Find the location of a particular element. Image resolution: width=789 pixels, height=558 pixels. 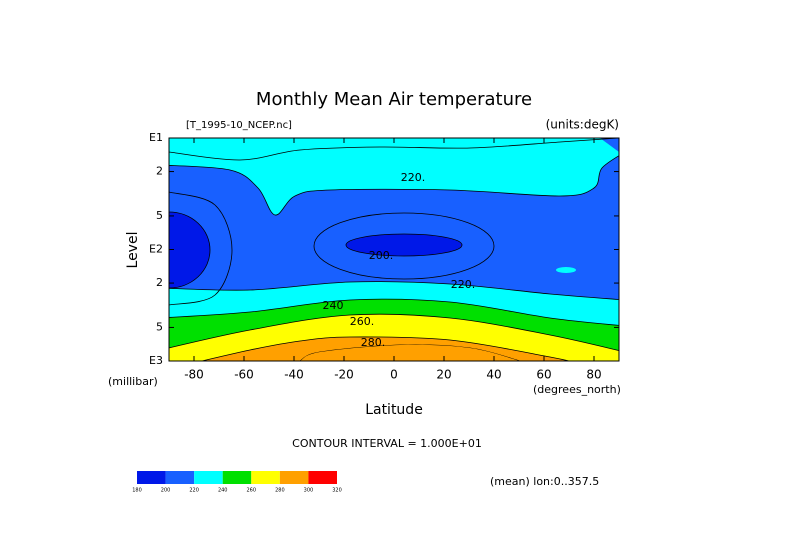

contour-label: 240 is located at coordinates (333, 305).